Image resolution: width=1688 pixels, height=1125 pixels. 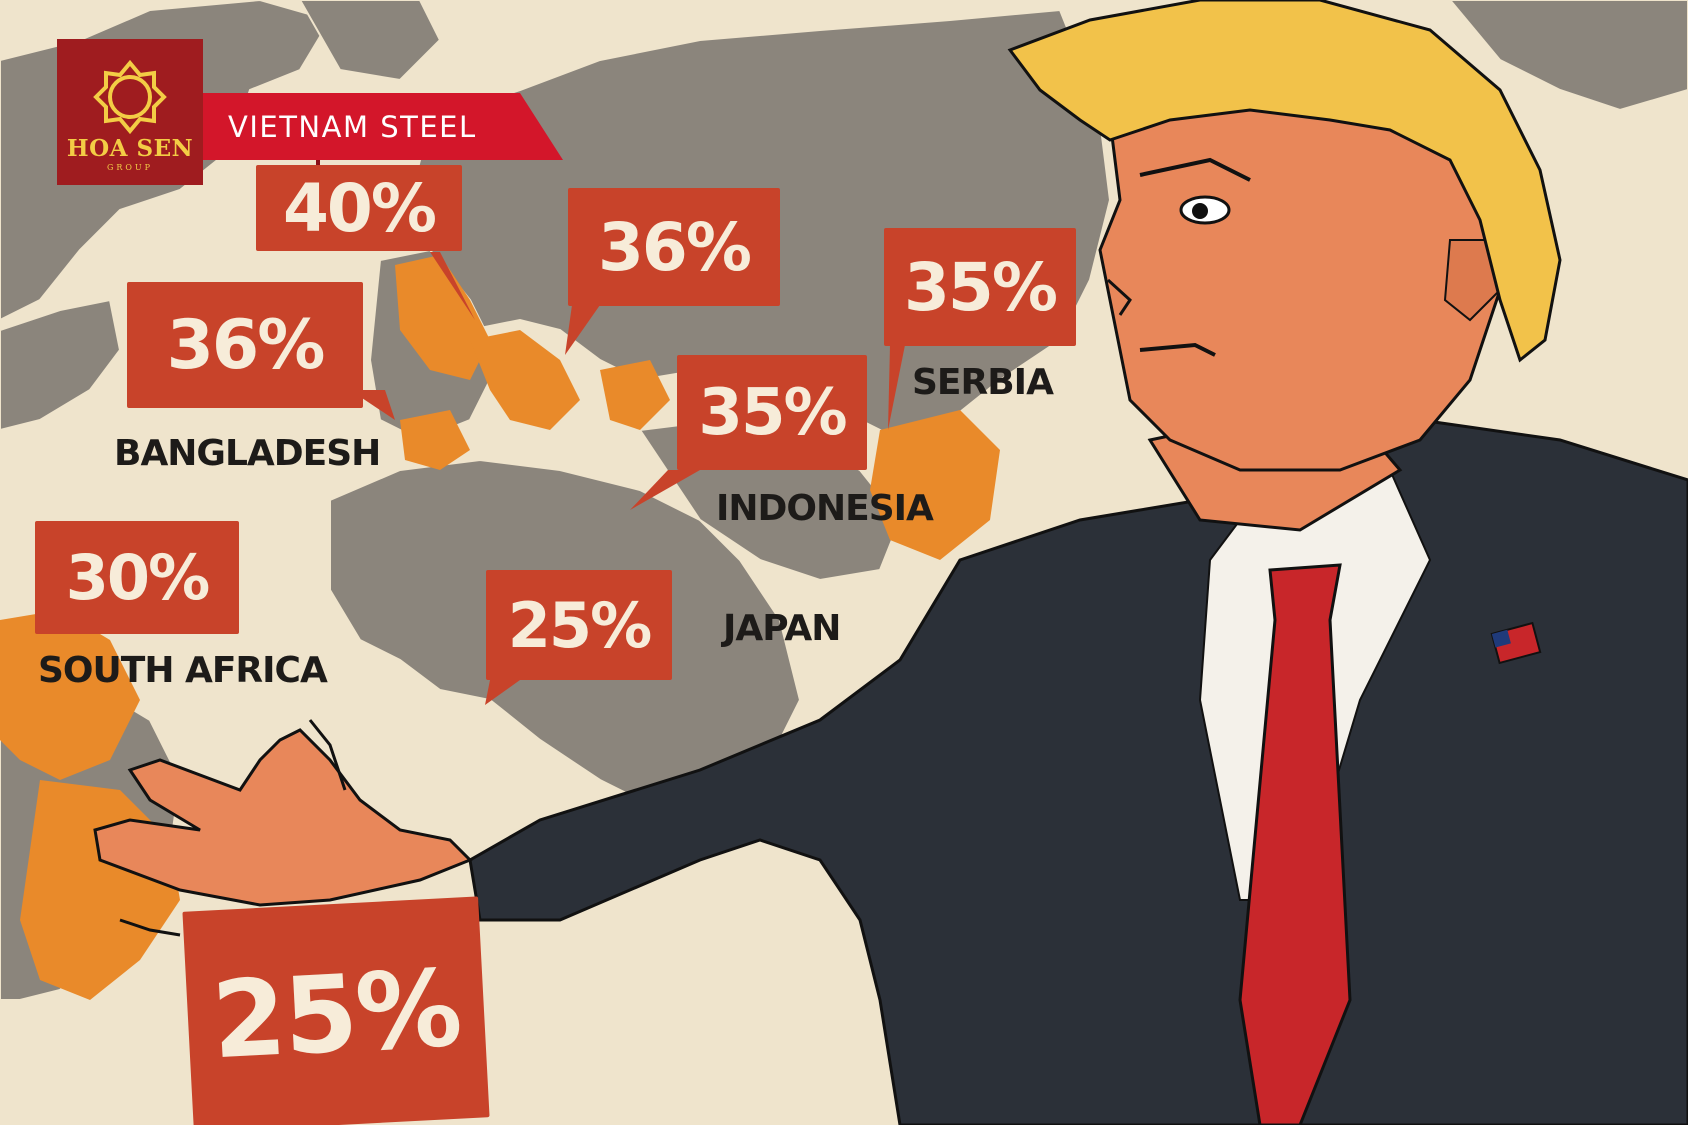 I want to click on logo-subtext: GROUP, so click(x=130, y=167).